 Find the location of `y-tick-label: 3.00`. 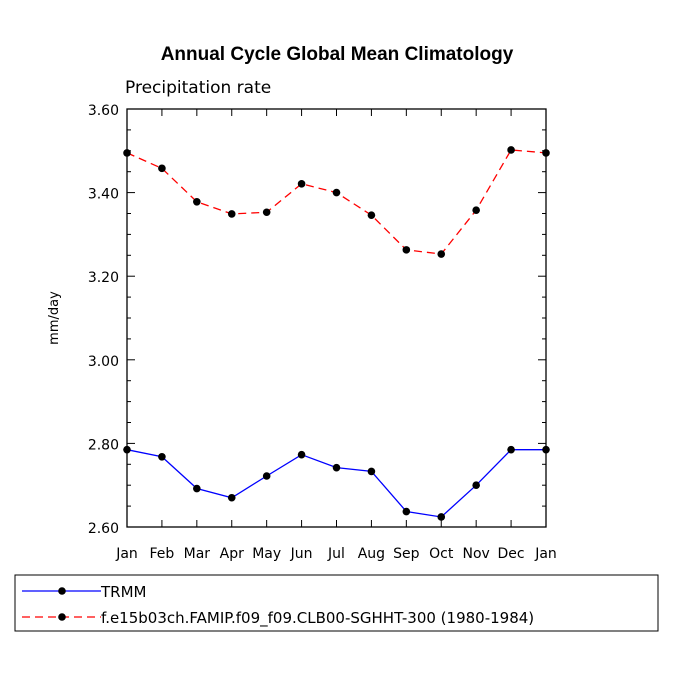

y-tick-label: 3.00 is located at coordinates (103, 362).